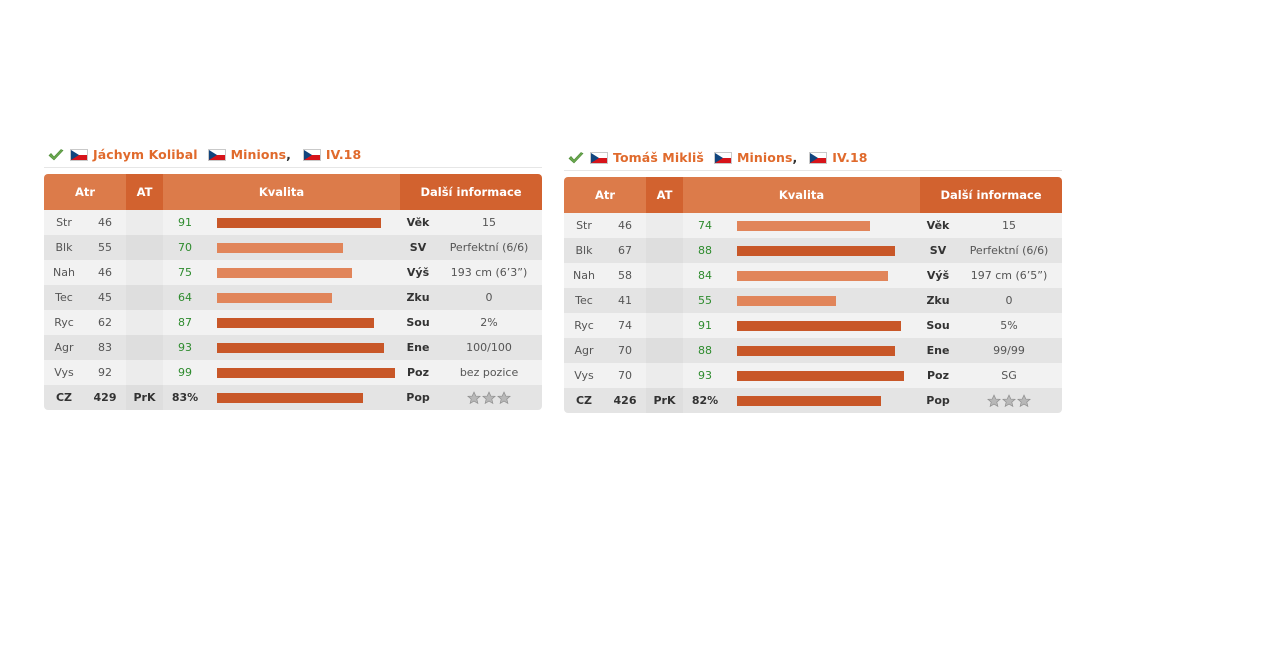 The height and width of the screenshot is (658, 1280). Describe the element at coordinates (293, 247) in the screenshot. I see `table-row: Blk 55 70 SV Perfektní (6/6)` at that location.